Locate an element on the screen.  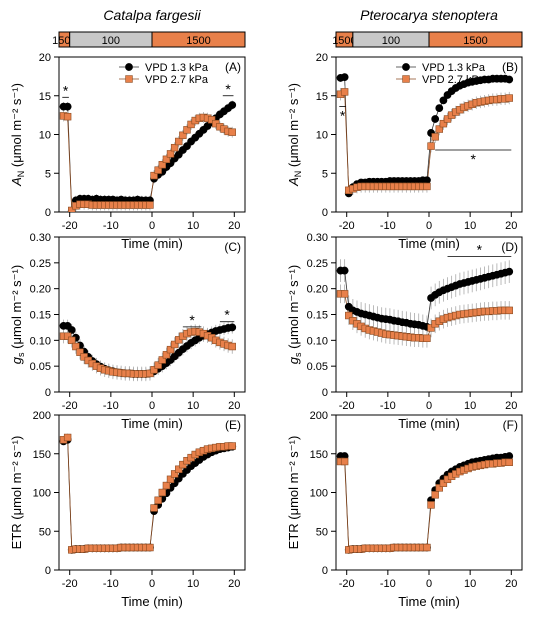
legend-label: VPD 1.3 kPa is located at coordinates (177, 68).